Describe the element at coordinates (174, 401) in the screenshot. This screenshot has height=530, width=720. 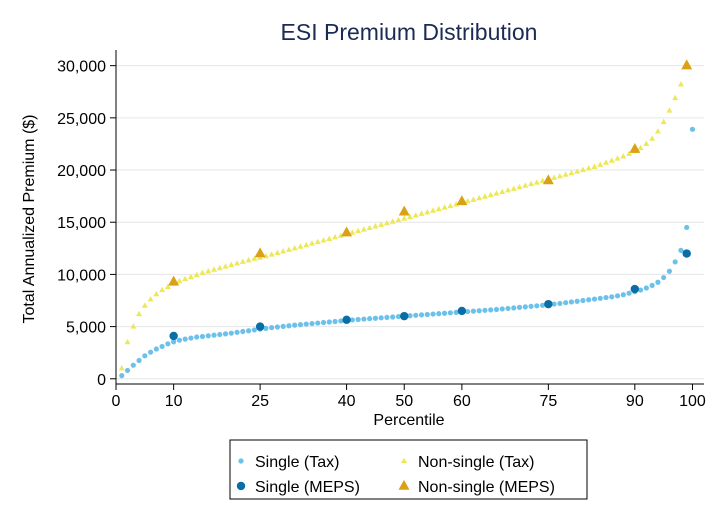
I see `x-tick-label: 10` at that location.